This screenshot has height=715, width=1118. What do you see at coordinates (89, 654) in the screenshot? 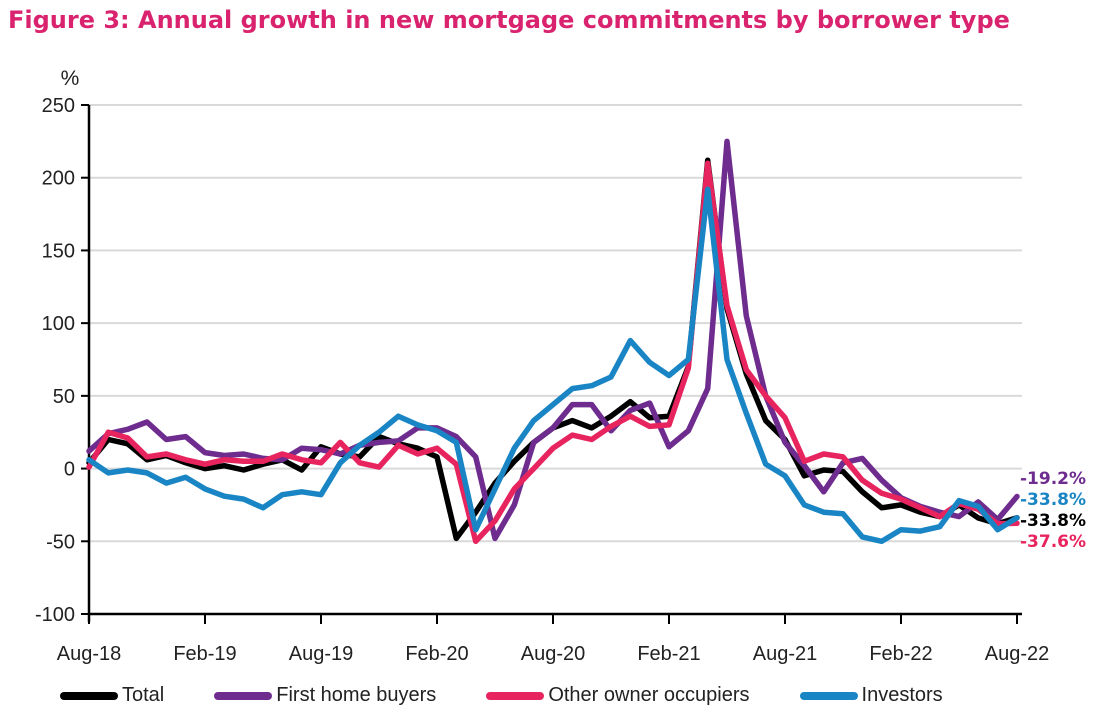
I see `x-tick-label: Aug-18` at bounding box center [89, 654].